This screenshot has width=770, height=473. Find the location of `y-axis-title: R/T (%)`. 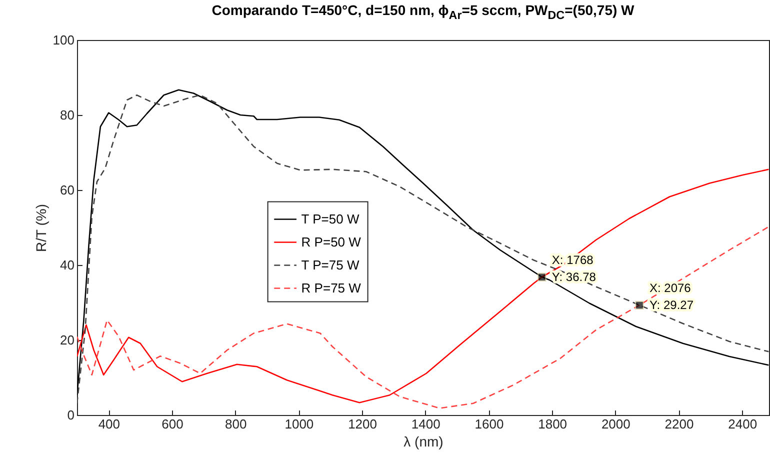

y-axis-title: R/T (%) is located at coordinates (40, 228).